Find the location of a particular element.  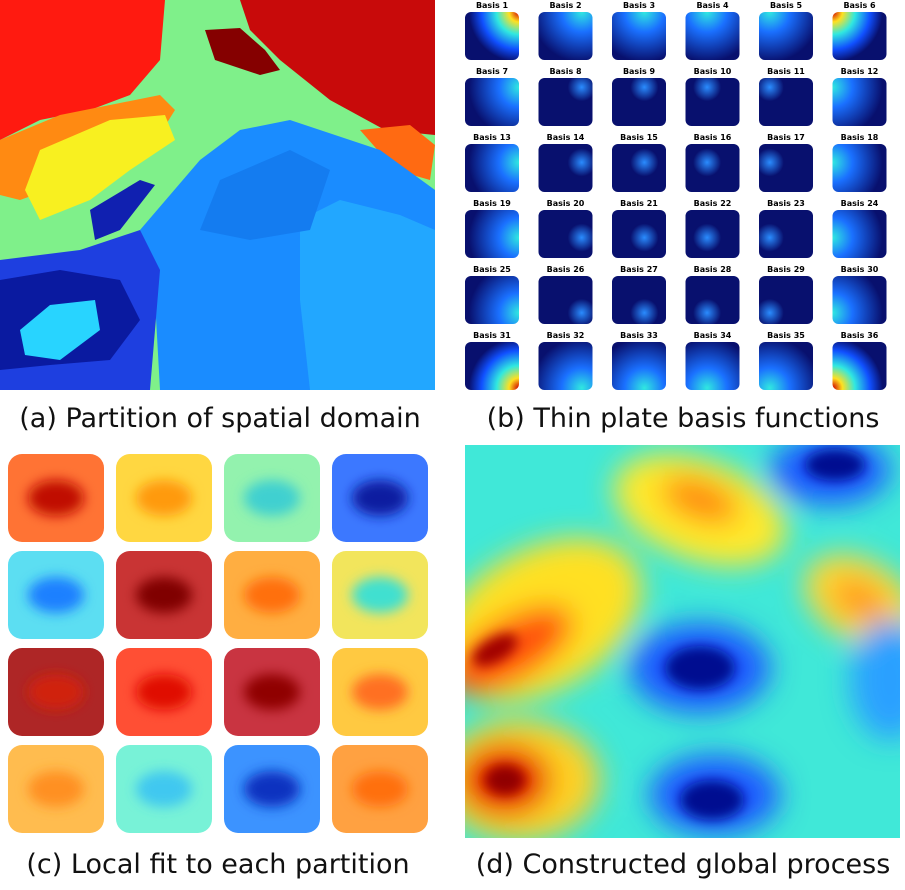

basis-label: Basis 30 is located at coordinates (860, 269).